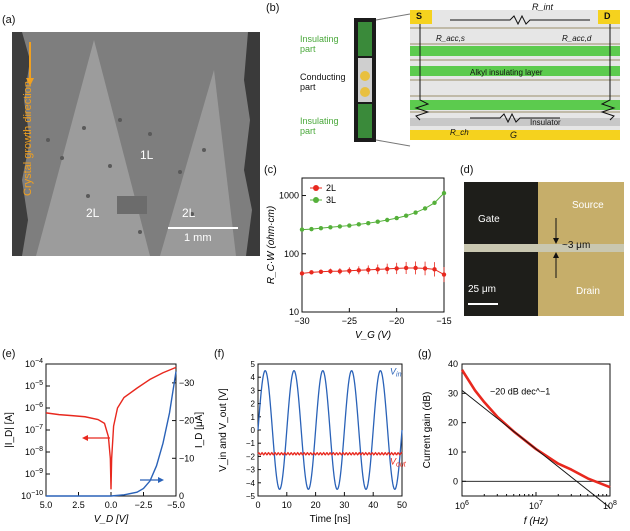 Image resolution: width=630 pixels, height=531 pixels. Describe the element at coordinates (588, 205) in the screenshot. I see `label-d-source: Source` at that location.